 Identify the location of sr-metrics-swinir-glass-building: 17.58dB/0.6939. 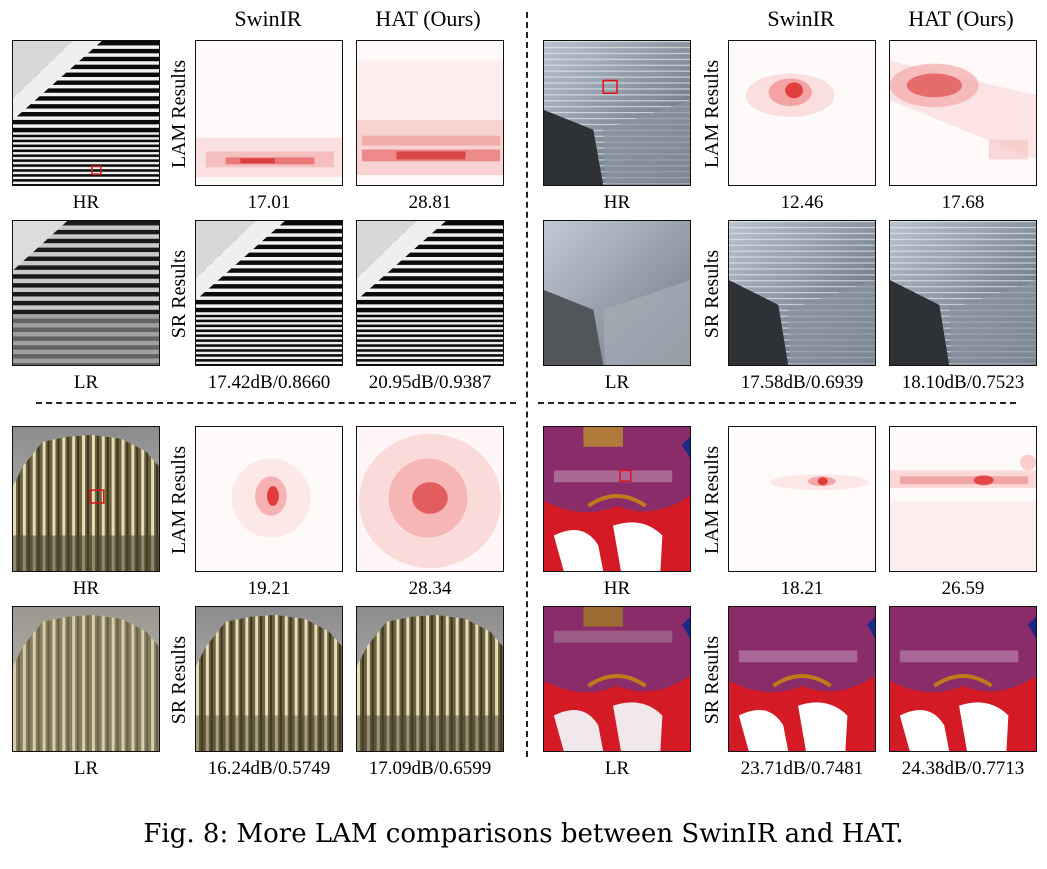
(802, 382).